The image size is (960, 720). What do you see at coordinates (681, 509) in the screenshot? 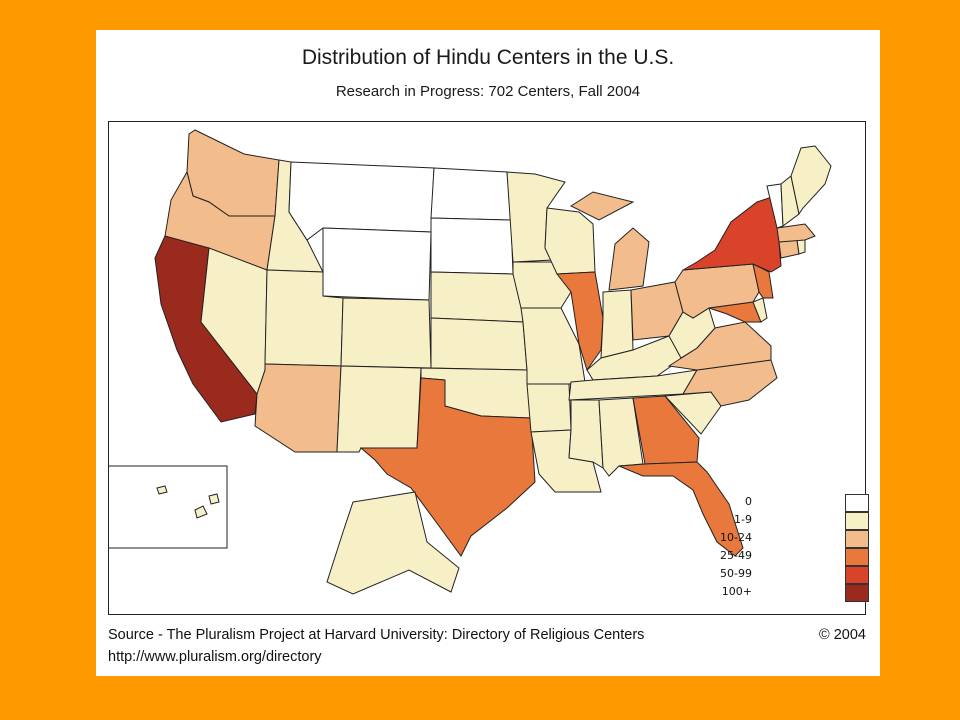
I see `state-FL` at bounding box center [681, 509].